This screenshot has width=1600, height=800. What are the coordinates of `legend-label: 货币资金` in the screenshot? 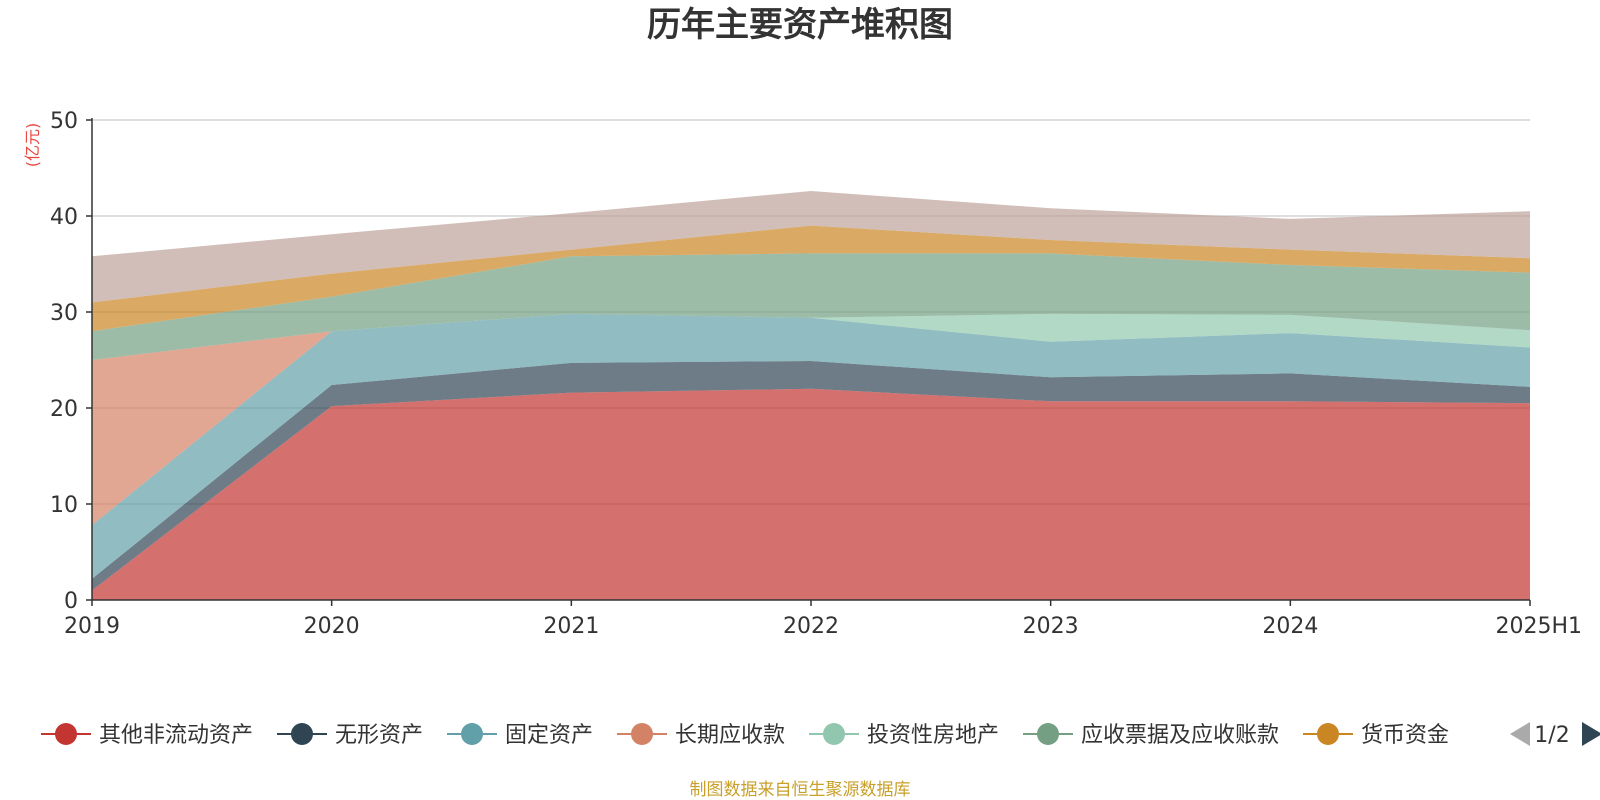 It's located at (1405, 735).